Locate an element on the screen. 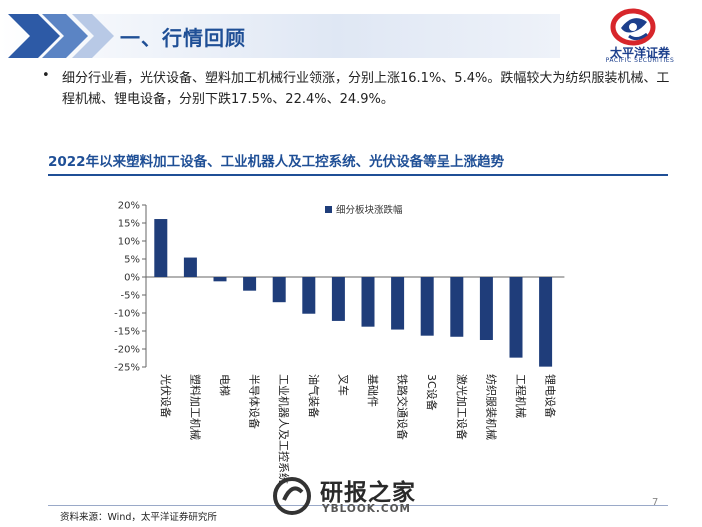  x-category-label: 油气装备 is located at coordinates (314, 396).